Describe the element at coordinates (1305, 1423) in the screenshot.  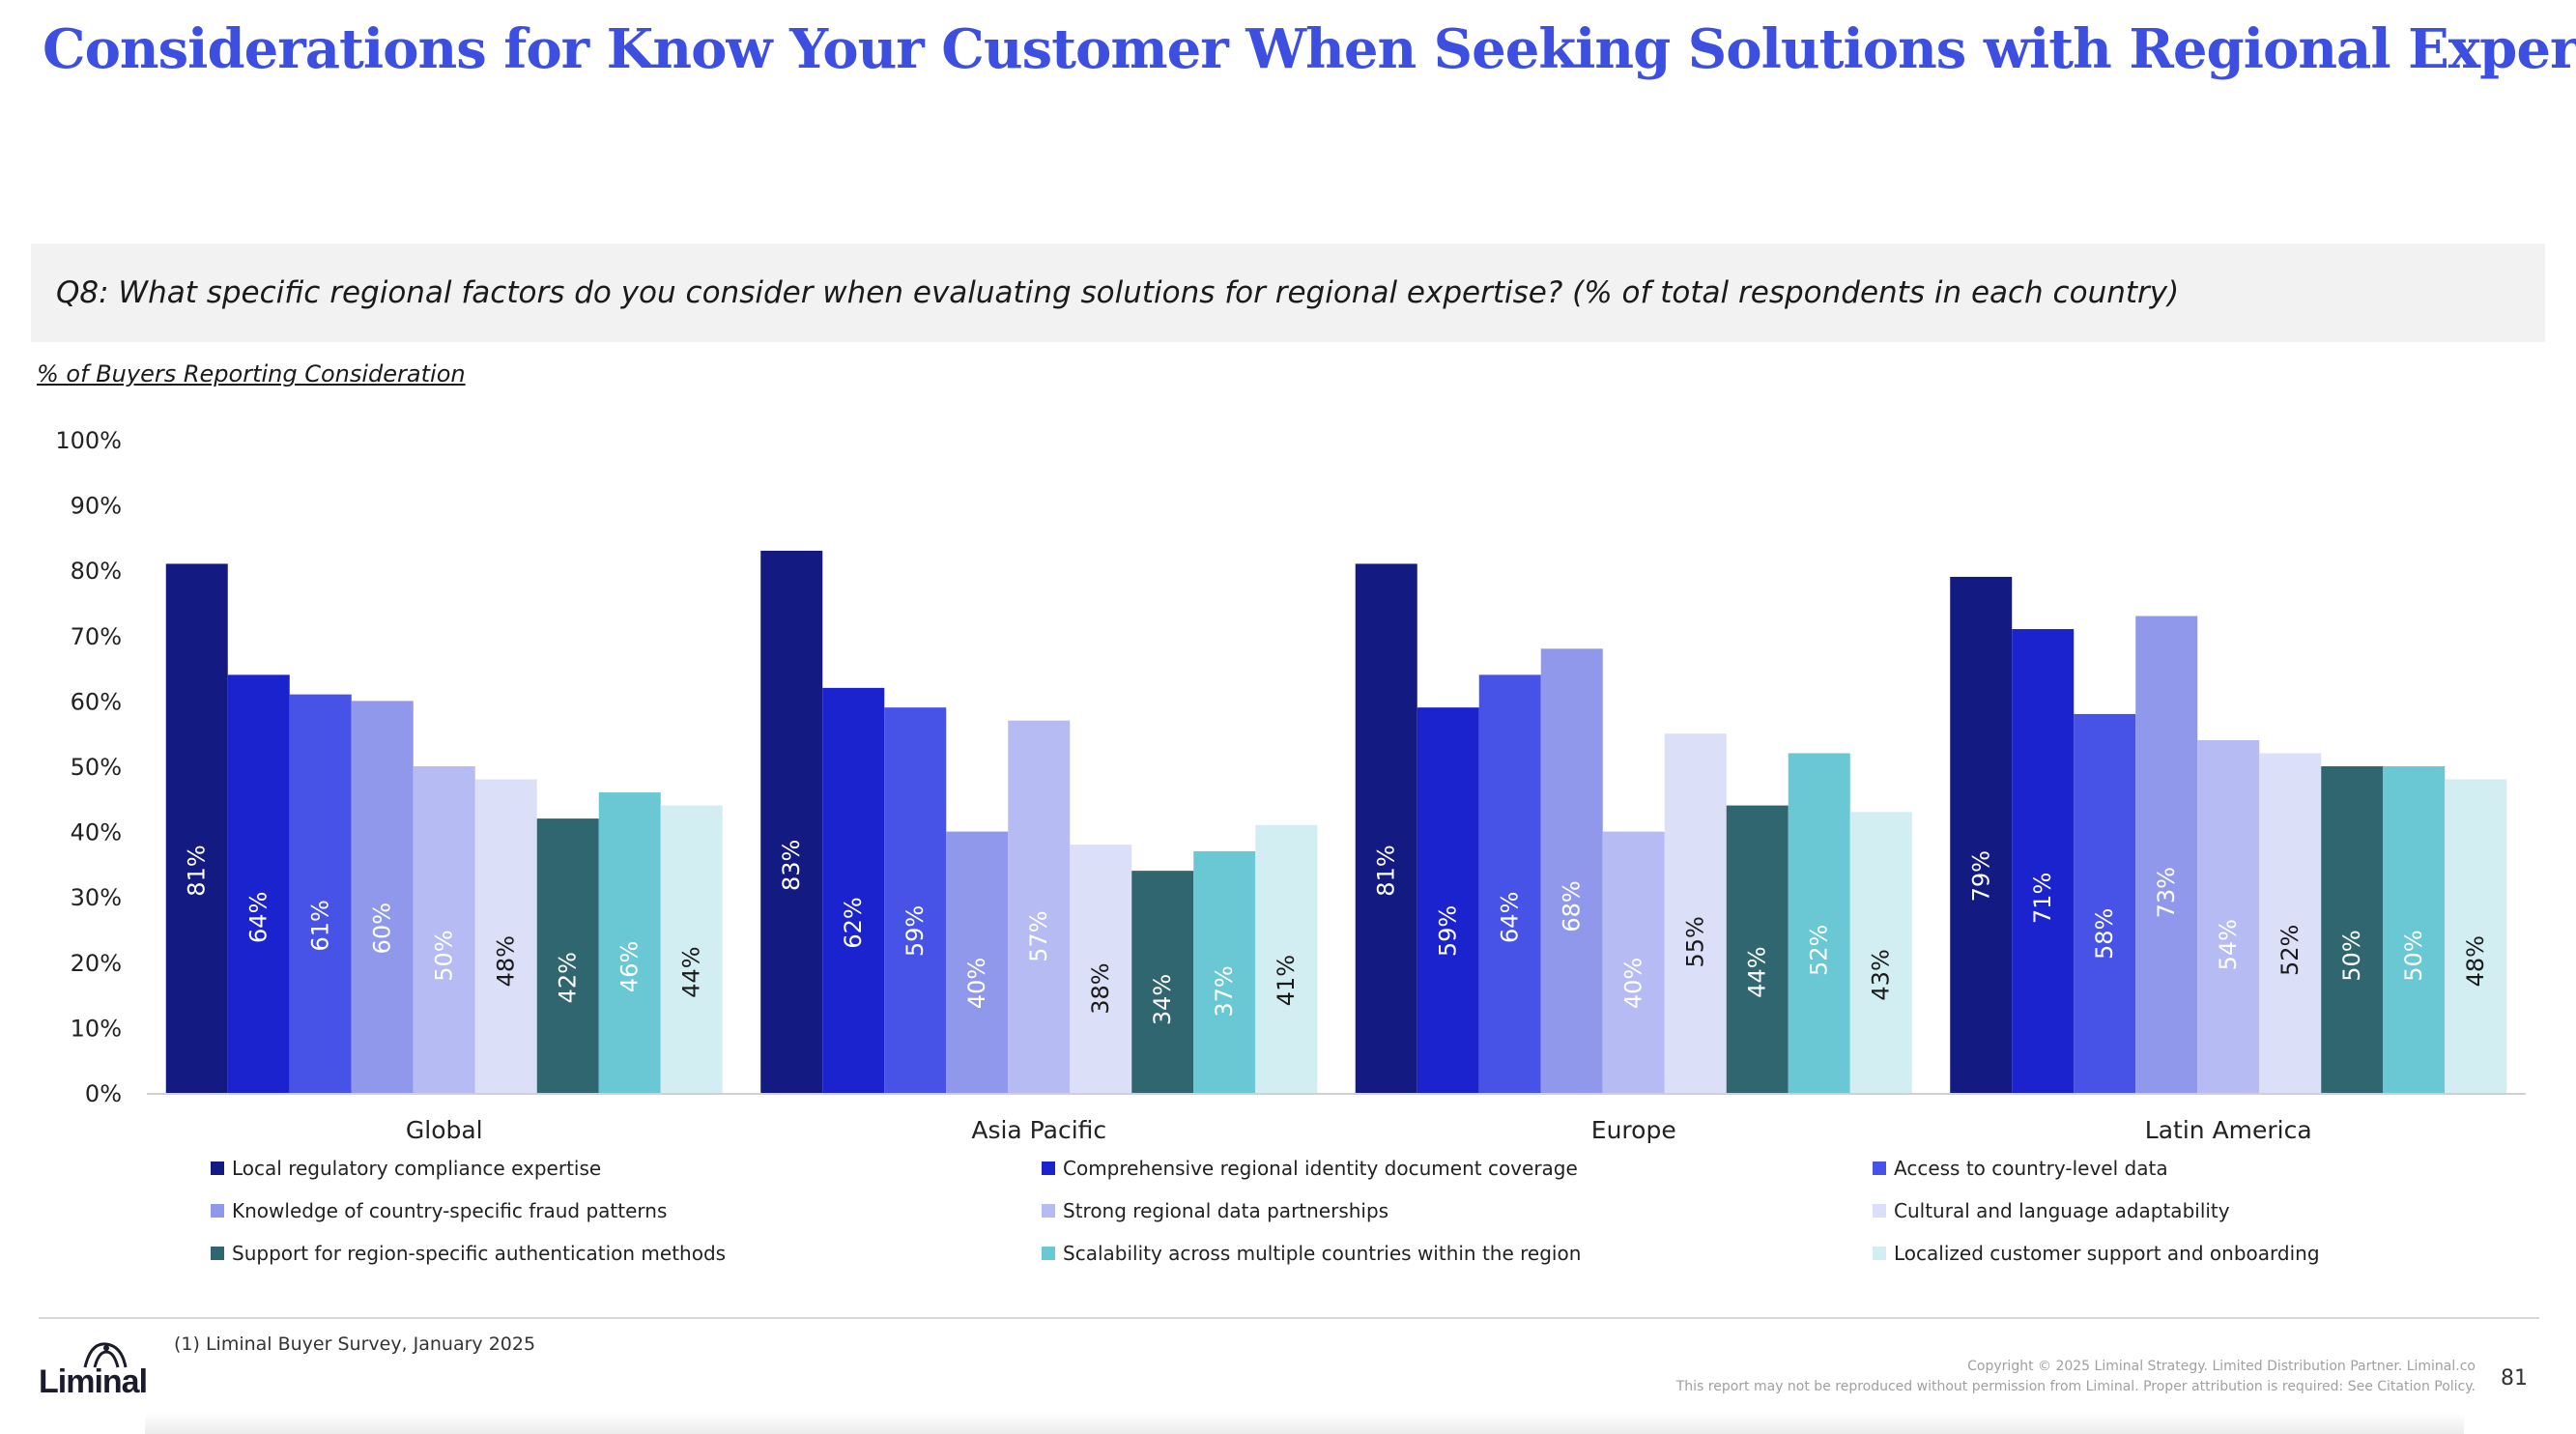
I see `page-shadow` at that location.